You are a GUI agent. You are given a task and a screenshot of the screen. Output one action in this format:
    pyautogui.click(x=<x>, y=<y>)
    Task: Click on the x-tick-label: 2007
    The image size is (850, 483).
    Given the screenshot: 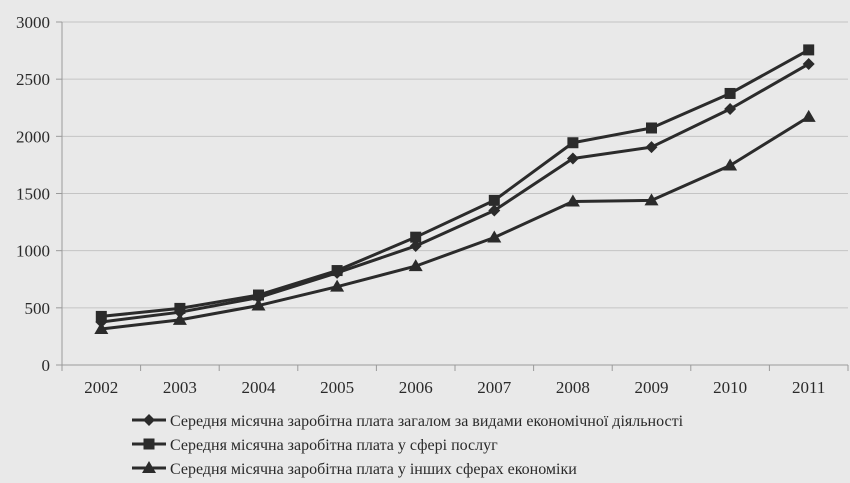 What is the action you would take?
    pyautogui.click(x=494, y=387)
    